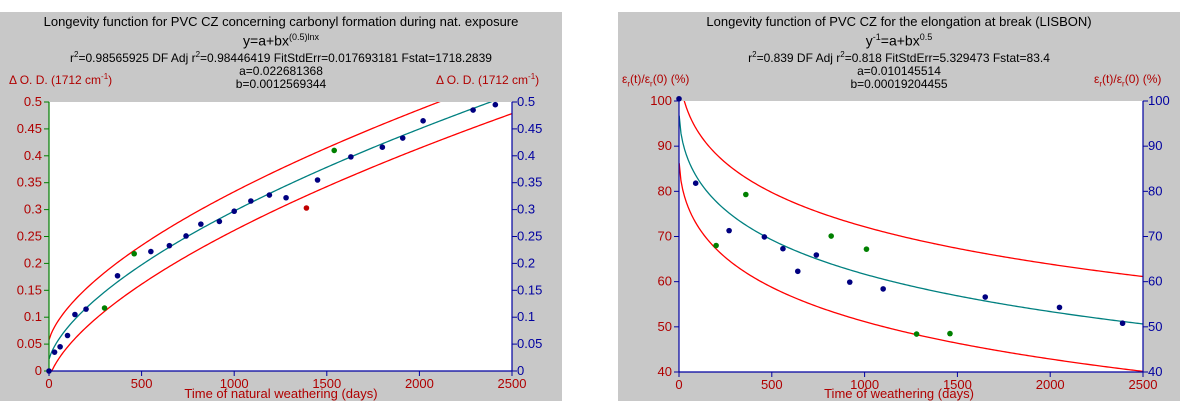  Describe the element at coordinates (281, 71) in the screenshot. I see `coefficient-a: a=0.022681368` at that location.